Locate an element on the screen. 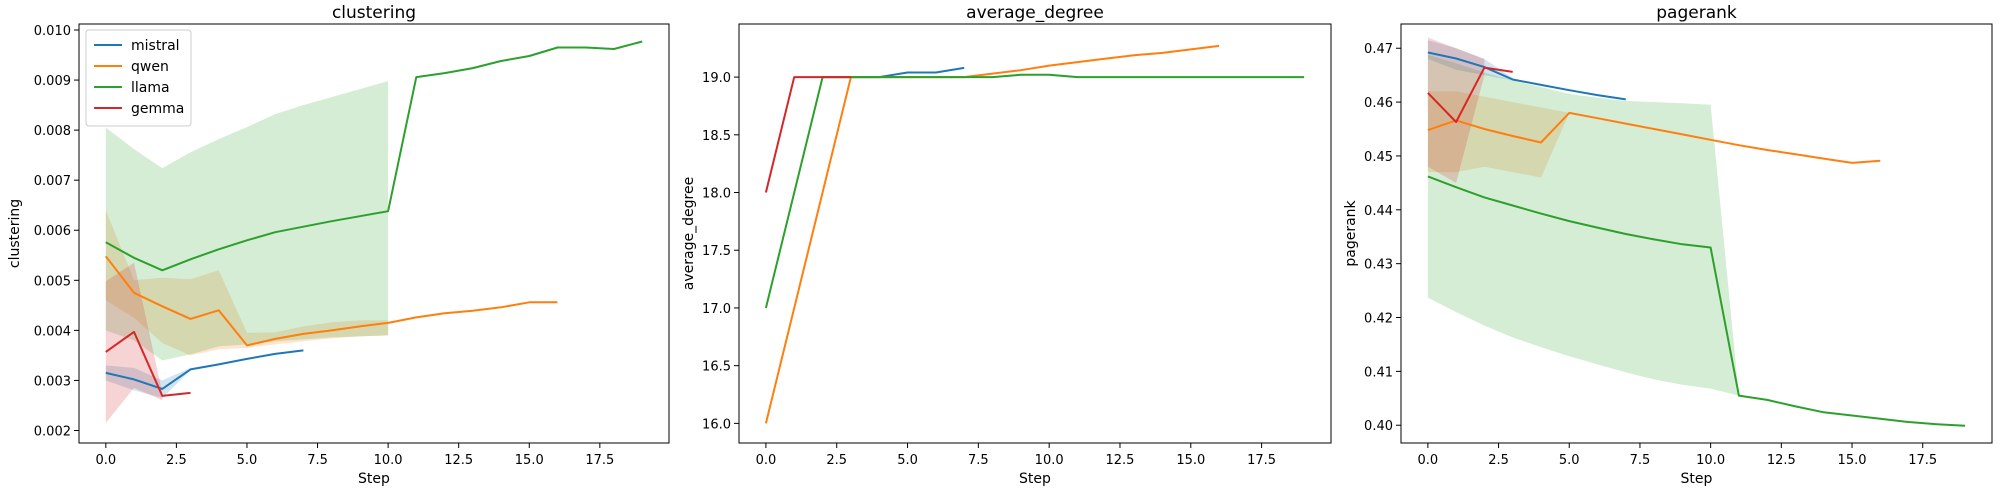 This screenshot has height=500, width=2000. y-tick-label: 0.009 is located at coordinates (52, 81).